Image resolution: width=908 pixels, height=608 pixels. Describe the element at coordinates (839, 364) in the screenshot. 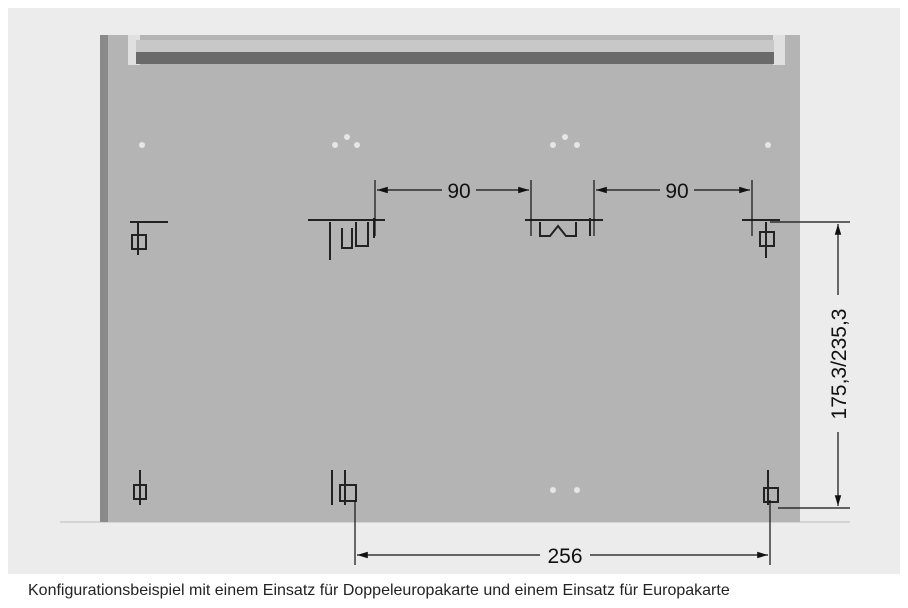

I see `dimension-label: 175,3/235,3` at that location.